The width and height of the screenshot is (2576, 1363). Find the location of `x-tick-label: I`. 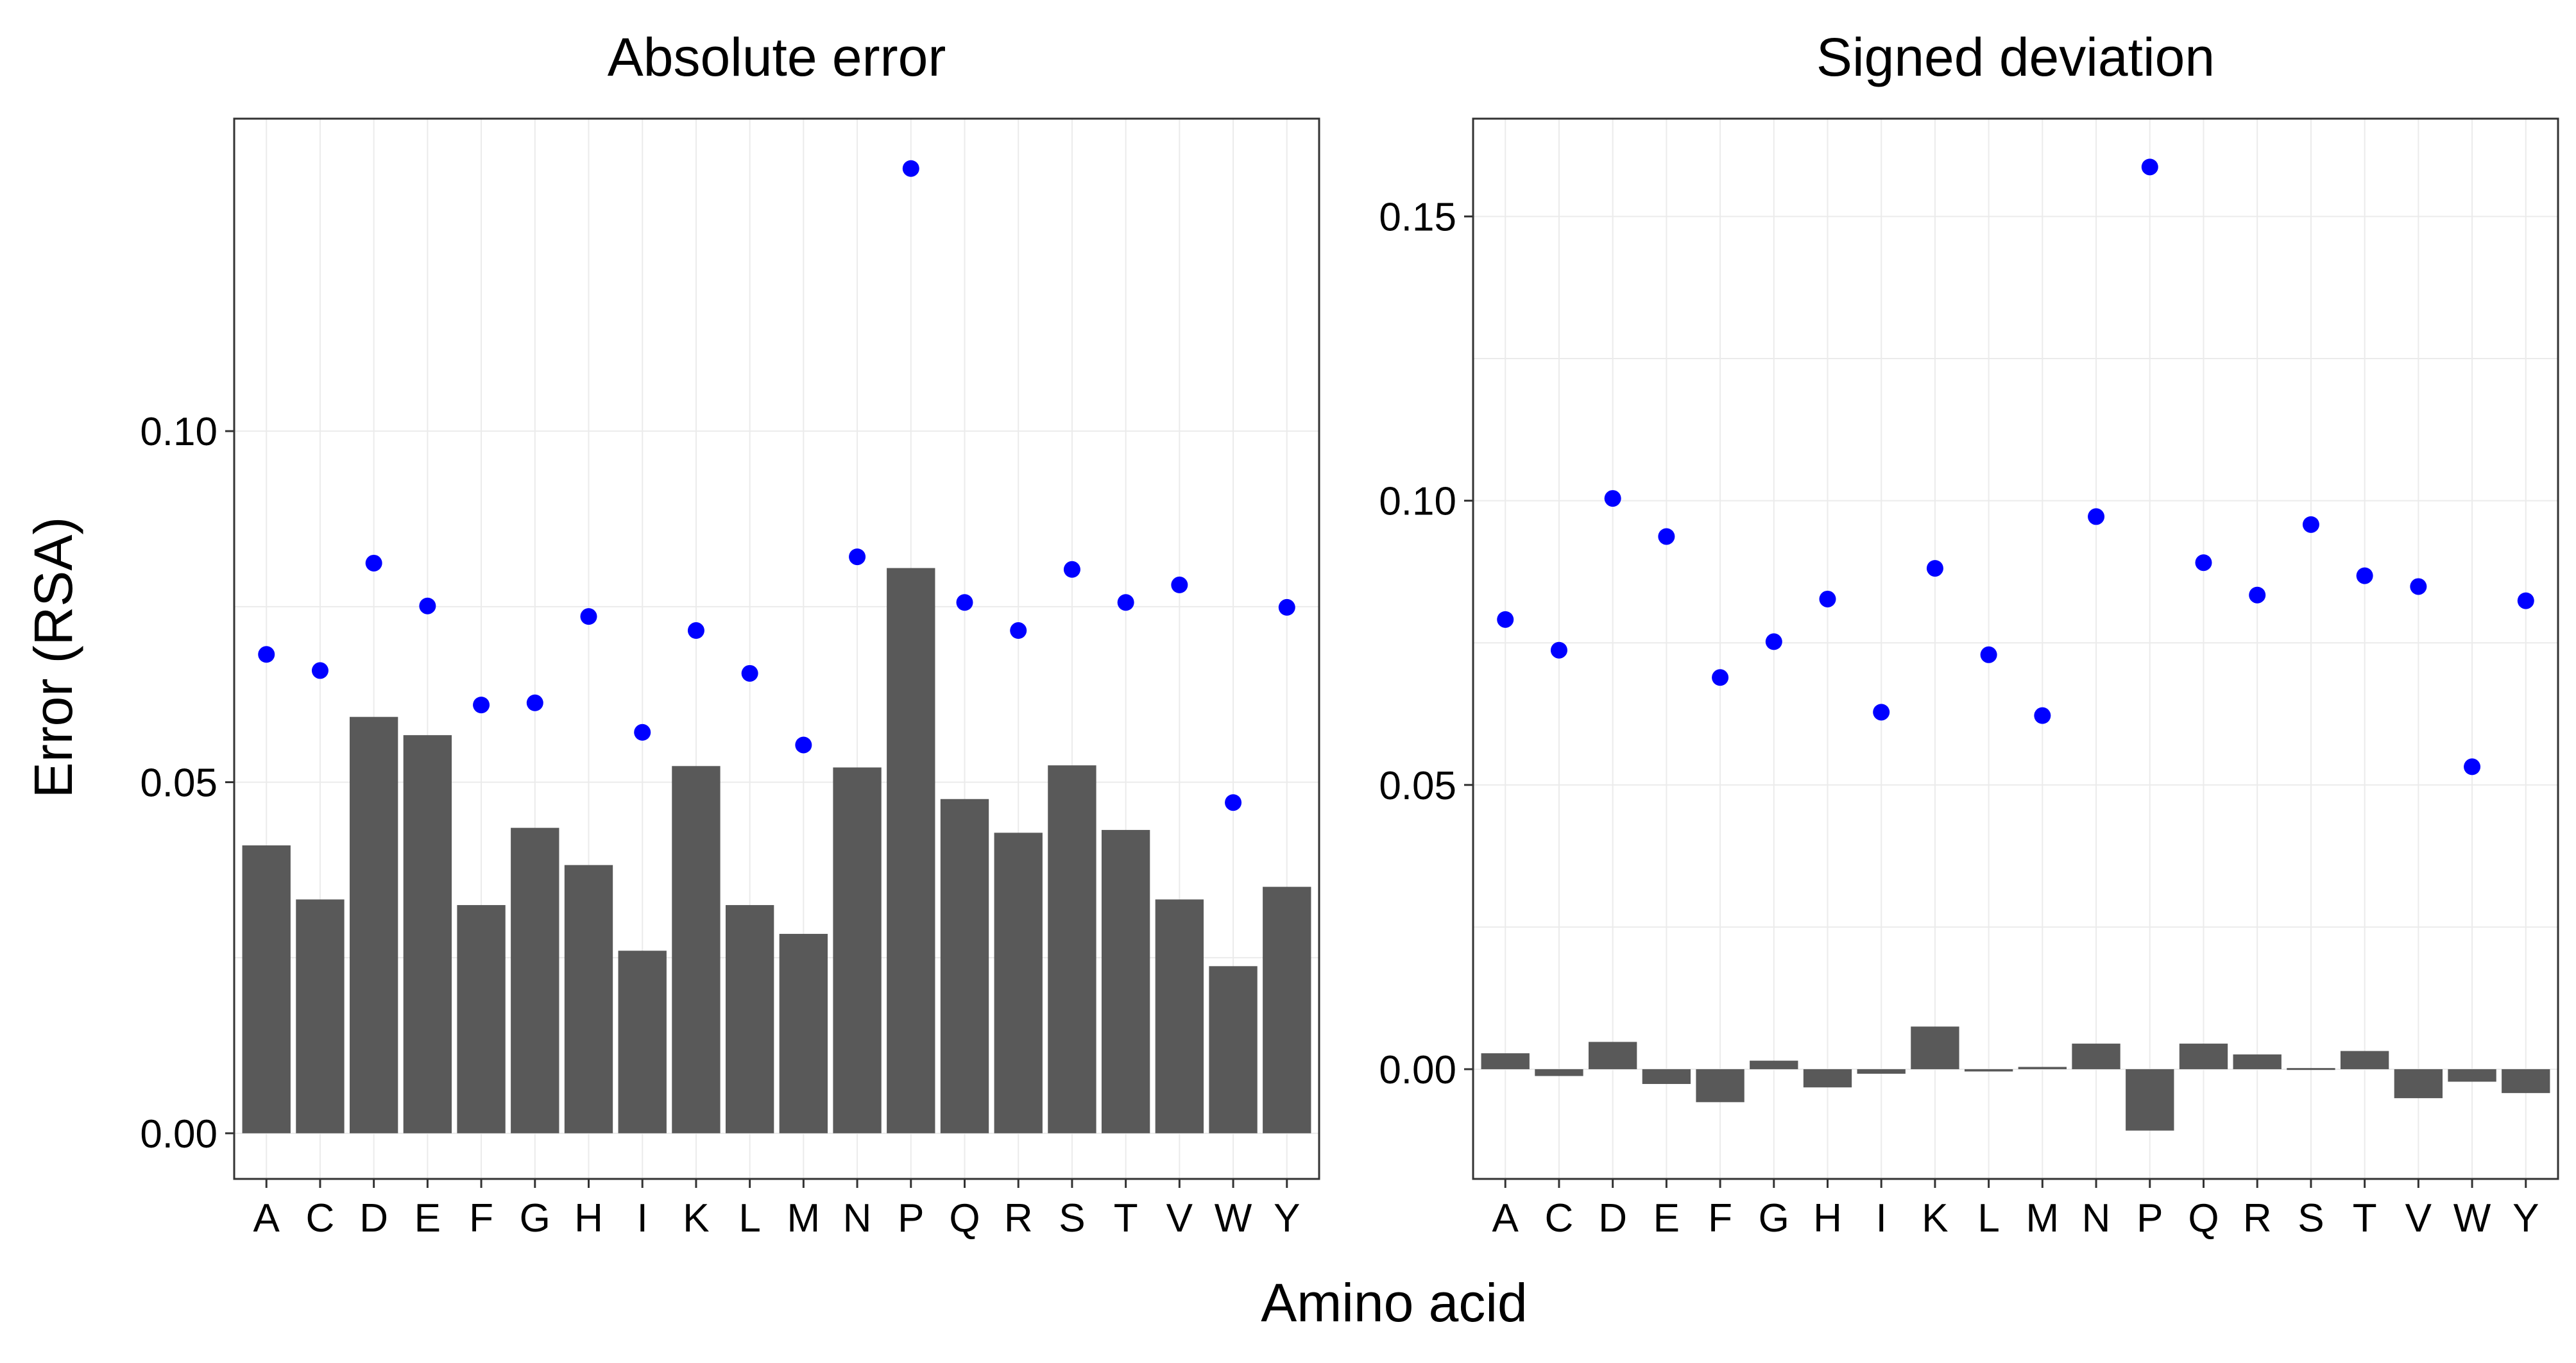

x-tick-label: I is located at coordinates (1881, 1218).